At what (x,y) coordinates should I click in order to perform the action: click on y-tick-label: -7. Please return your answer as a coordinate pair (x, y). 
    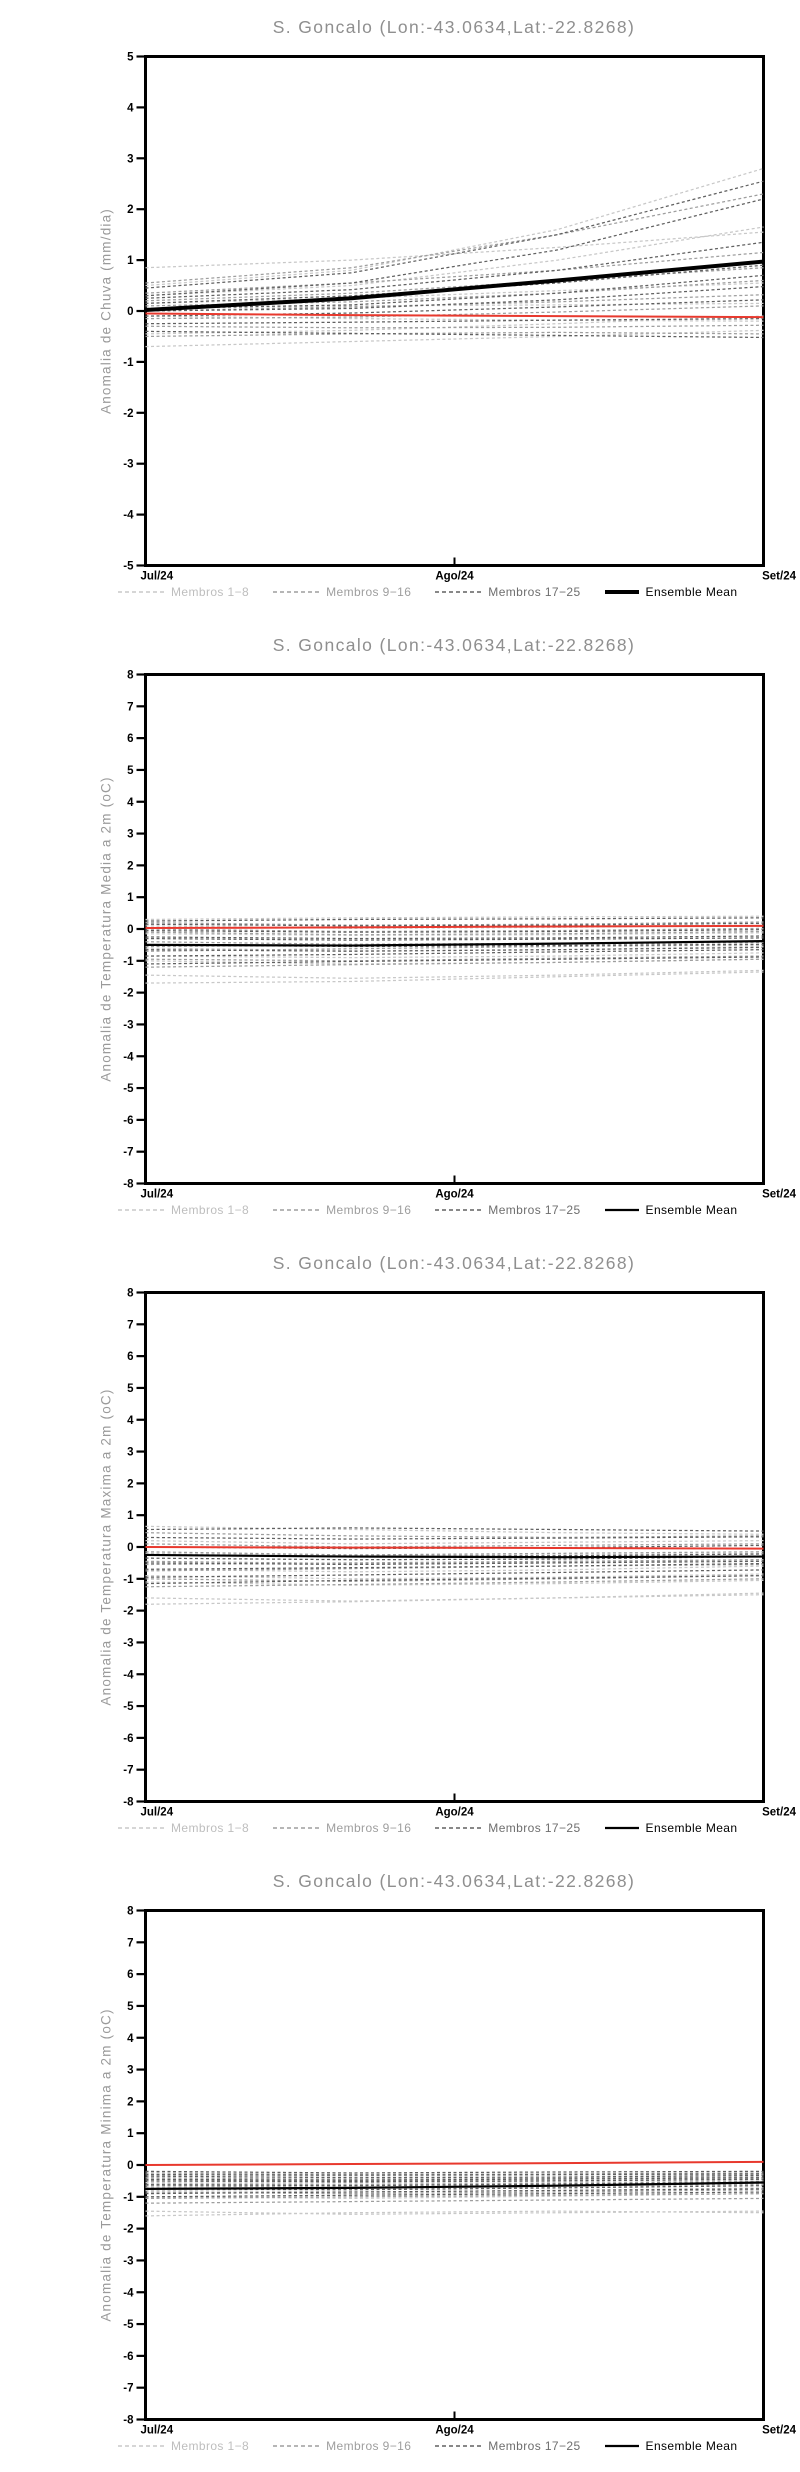
    Looking at the image, I should click on (128, 1771).